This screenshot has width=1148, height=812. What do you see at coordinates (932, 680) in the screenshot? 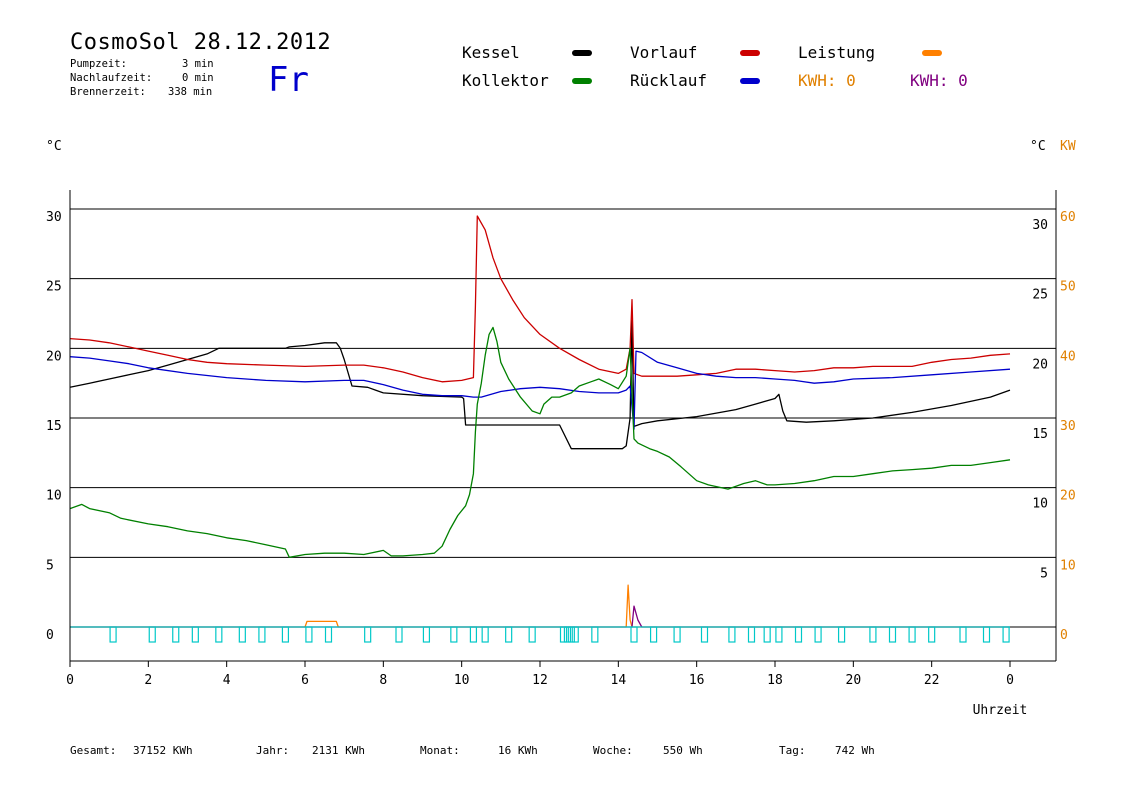
I see `x-tick-label: 22` at bounding box center [932, 680].